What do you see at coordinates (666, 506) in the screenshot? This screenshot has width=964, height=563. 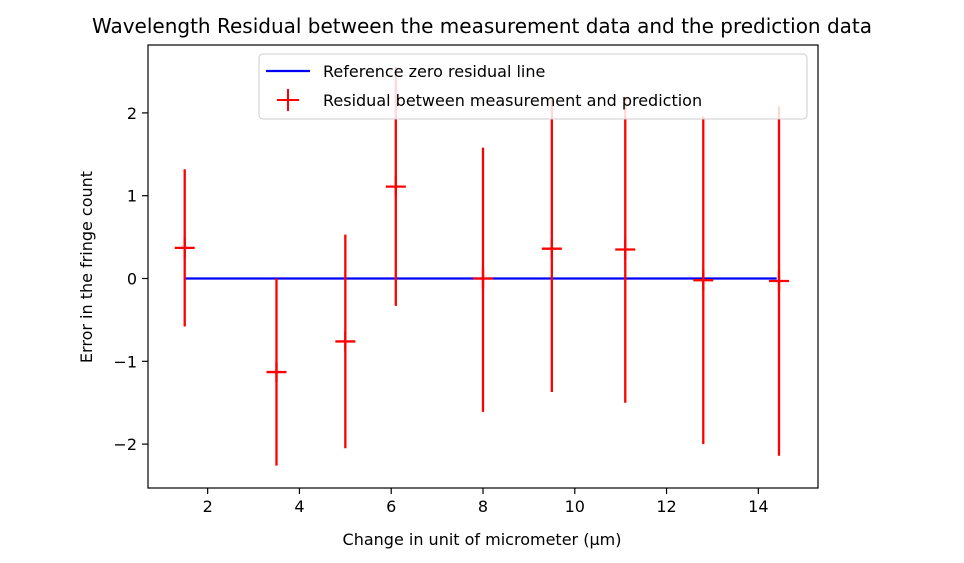 I see `x-tick-label: 12` at bounding box center [666, 506].